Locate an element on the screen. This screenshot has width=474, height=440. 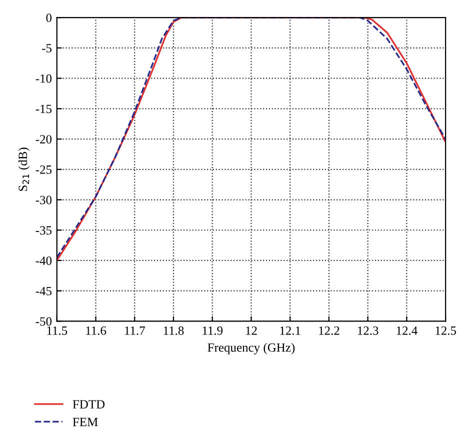
y-tick-label: -35 is located at coordinates (44, 230).